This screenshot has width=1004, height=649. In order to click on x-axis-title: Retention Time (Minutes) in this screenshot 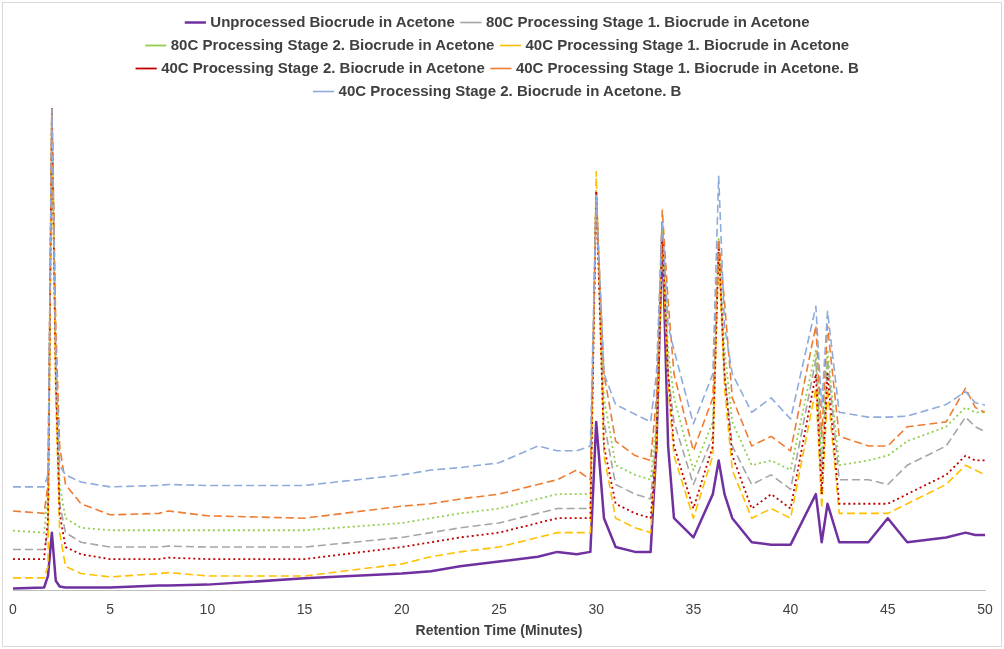, I will do `click(499, 630)`.